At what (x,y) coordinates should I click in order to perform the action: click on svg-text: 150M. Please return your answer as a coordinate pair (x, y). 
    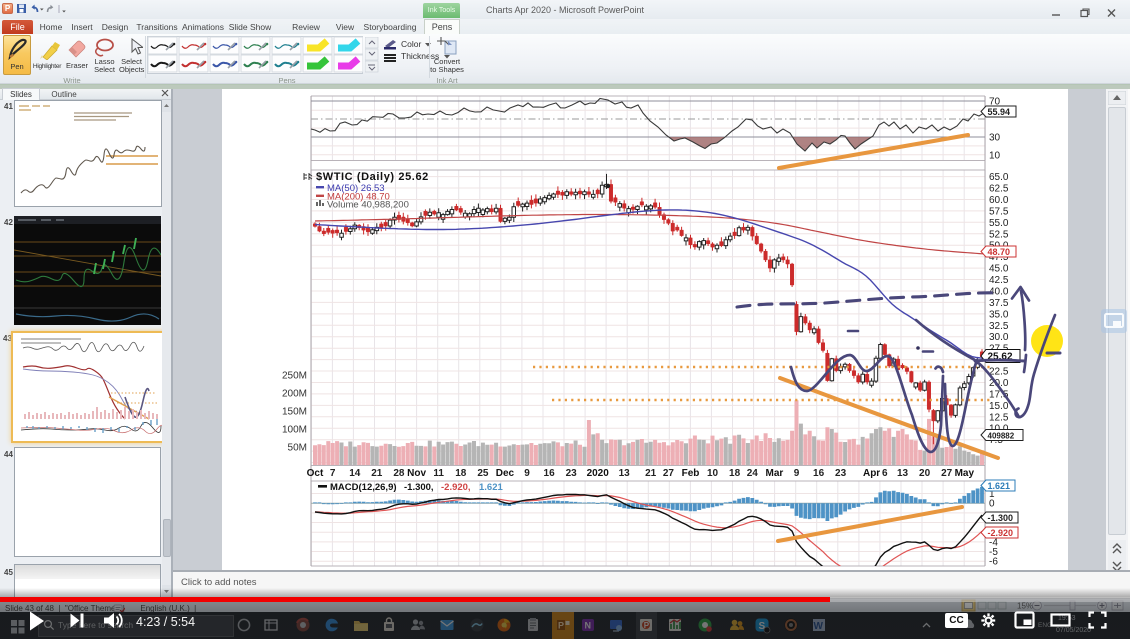
    Looking at the image, I should click on (294, 412).